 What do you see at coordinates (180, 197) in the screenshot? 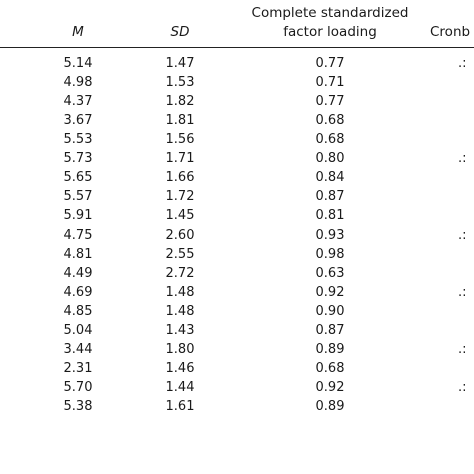
I see `cell-sd: 1.72` at bounding box center [180, 197].